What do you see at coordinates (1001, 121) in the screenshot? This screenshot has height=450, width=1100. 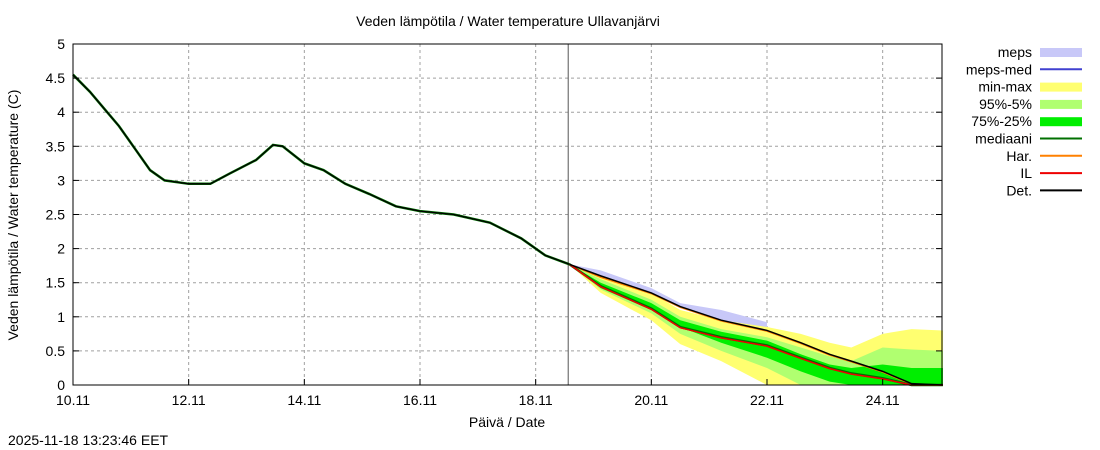 I see `legend-label-p75_25: 75%-25%` at bounding box center [1001, 121].